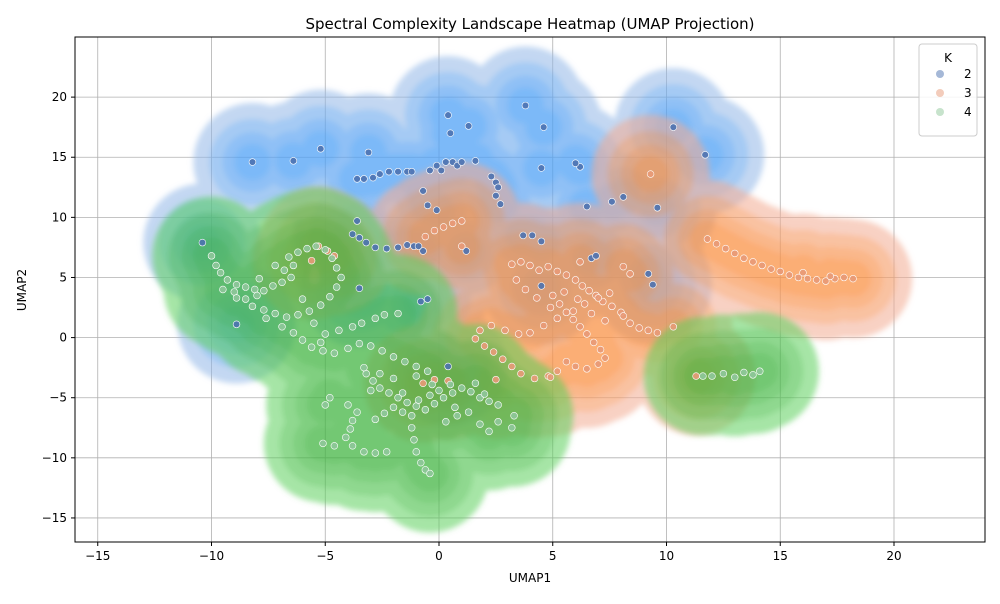 Image resolution: width=1000 pixels, height=604 pixels. I want to click on y-tick-label: 20, so click(59, 97).